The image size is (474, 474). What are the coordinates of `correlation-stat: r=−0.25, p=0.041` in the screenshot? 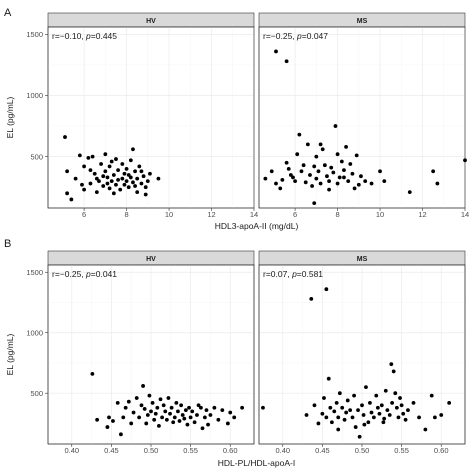 It's located at (84, 274).